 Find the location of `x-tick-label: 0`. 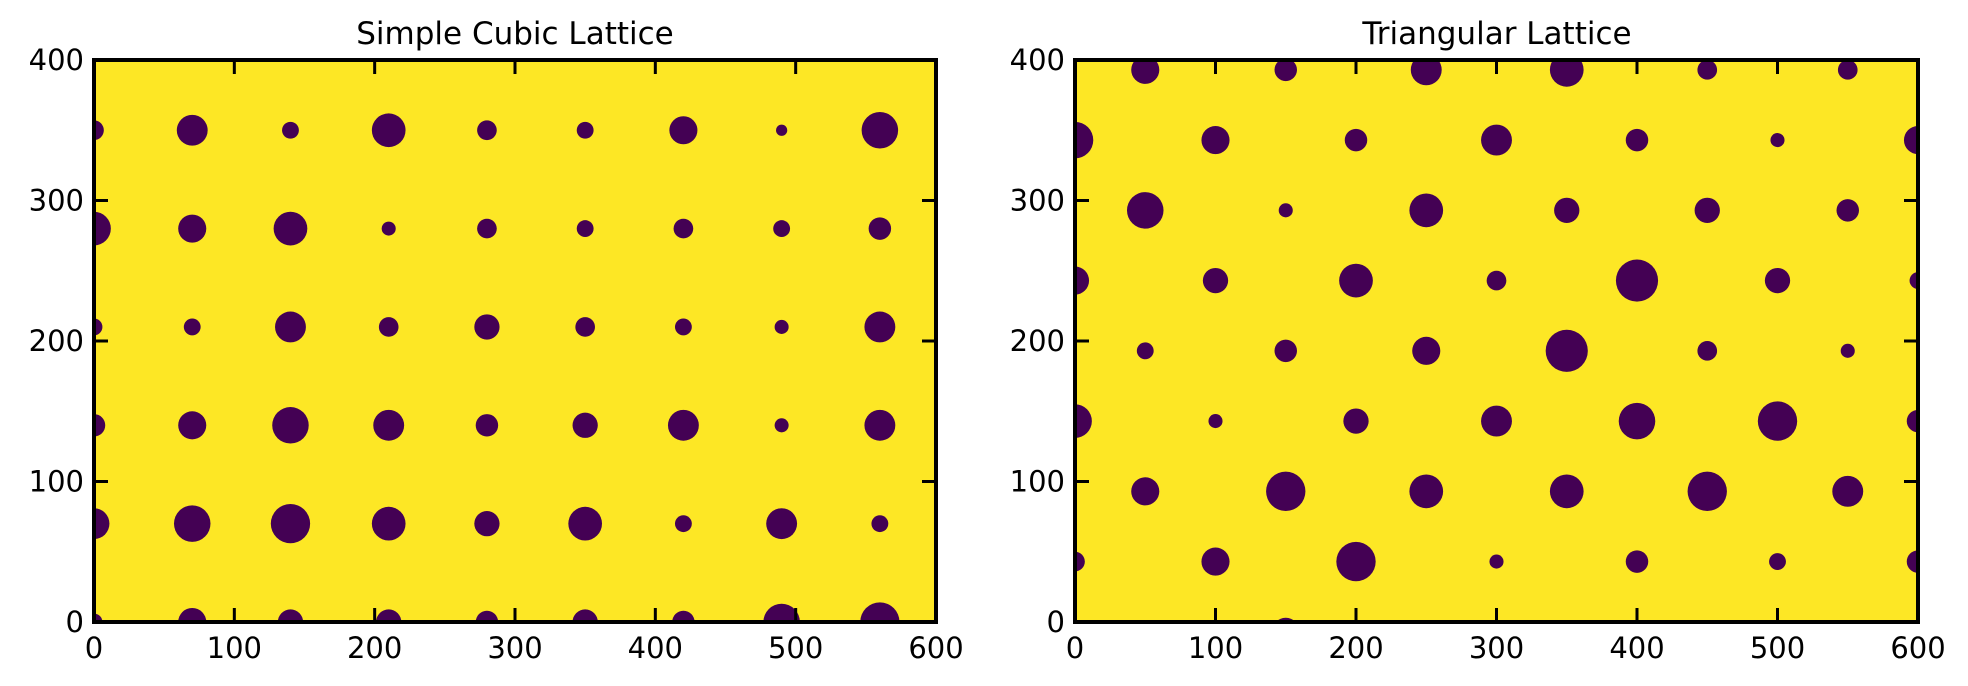

x-tick-label: 0 is located at coordinates (1075, 648).